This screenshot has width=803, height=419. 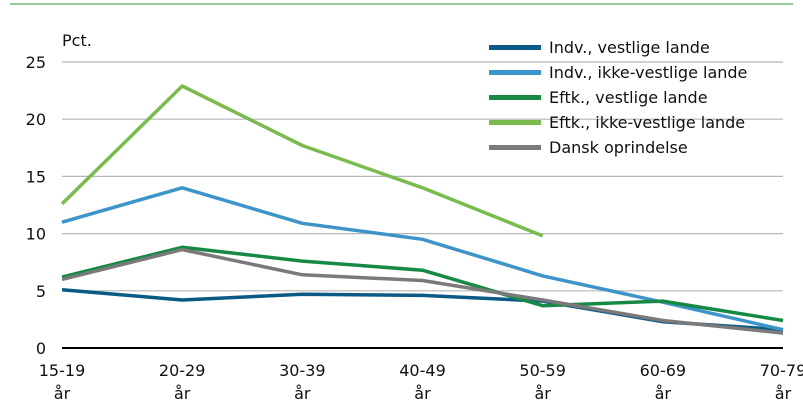 I want to click on y-tick-label: 15, so click(x=36, y=176).